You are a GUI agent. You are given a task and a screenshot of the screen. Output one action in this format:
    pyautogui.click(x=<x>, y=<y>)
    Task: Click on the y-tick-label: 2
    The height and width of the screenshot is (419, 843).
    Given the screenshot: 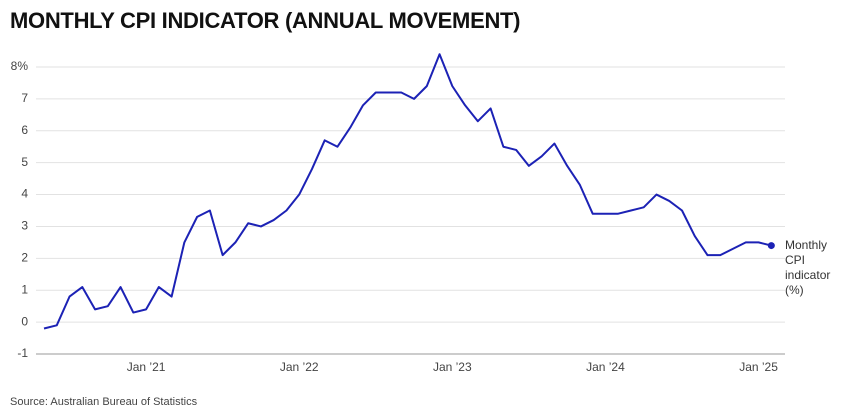 What is the action you would take?
    pyautogui.click(x=24, y=258)
    